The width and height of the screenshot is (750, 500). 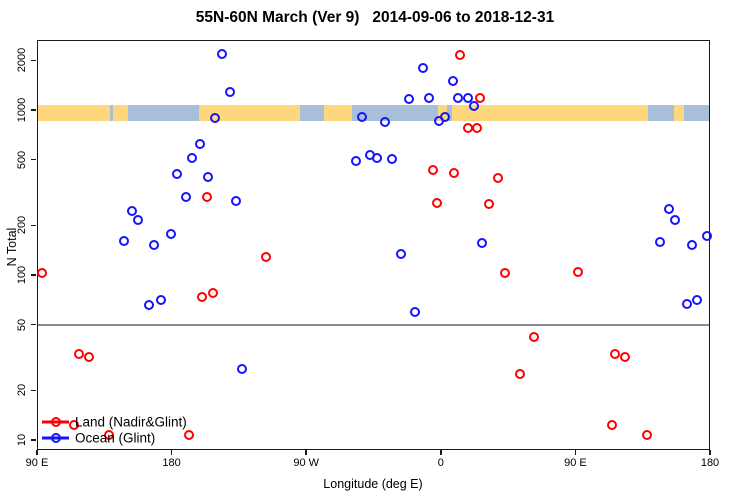 I want to click on y-axis-tick-label: 500, so click(x=22, y=159).